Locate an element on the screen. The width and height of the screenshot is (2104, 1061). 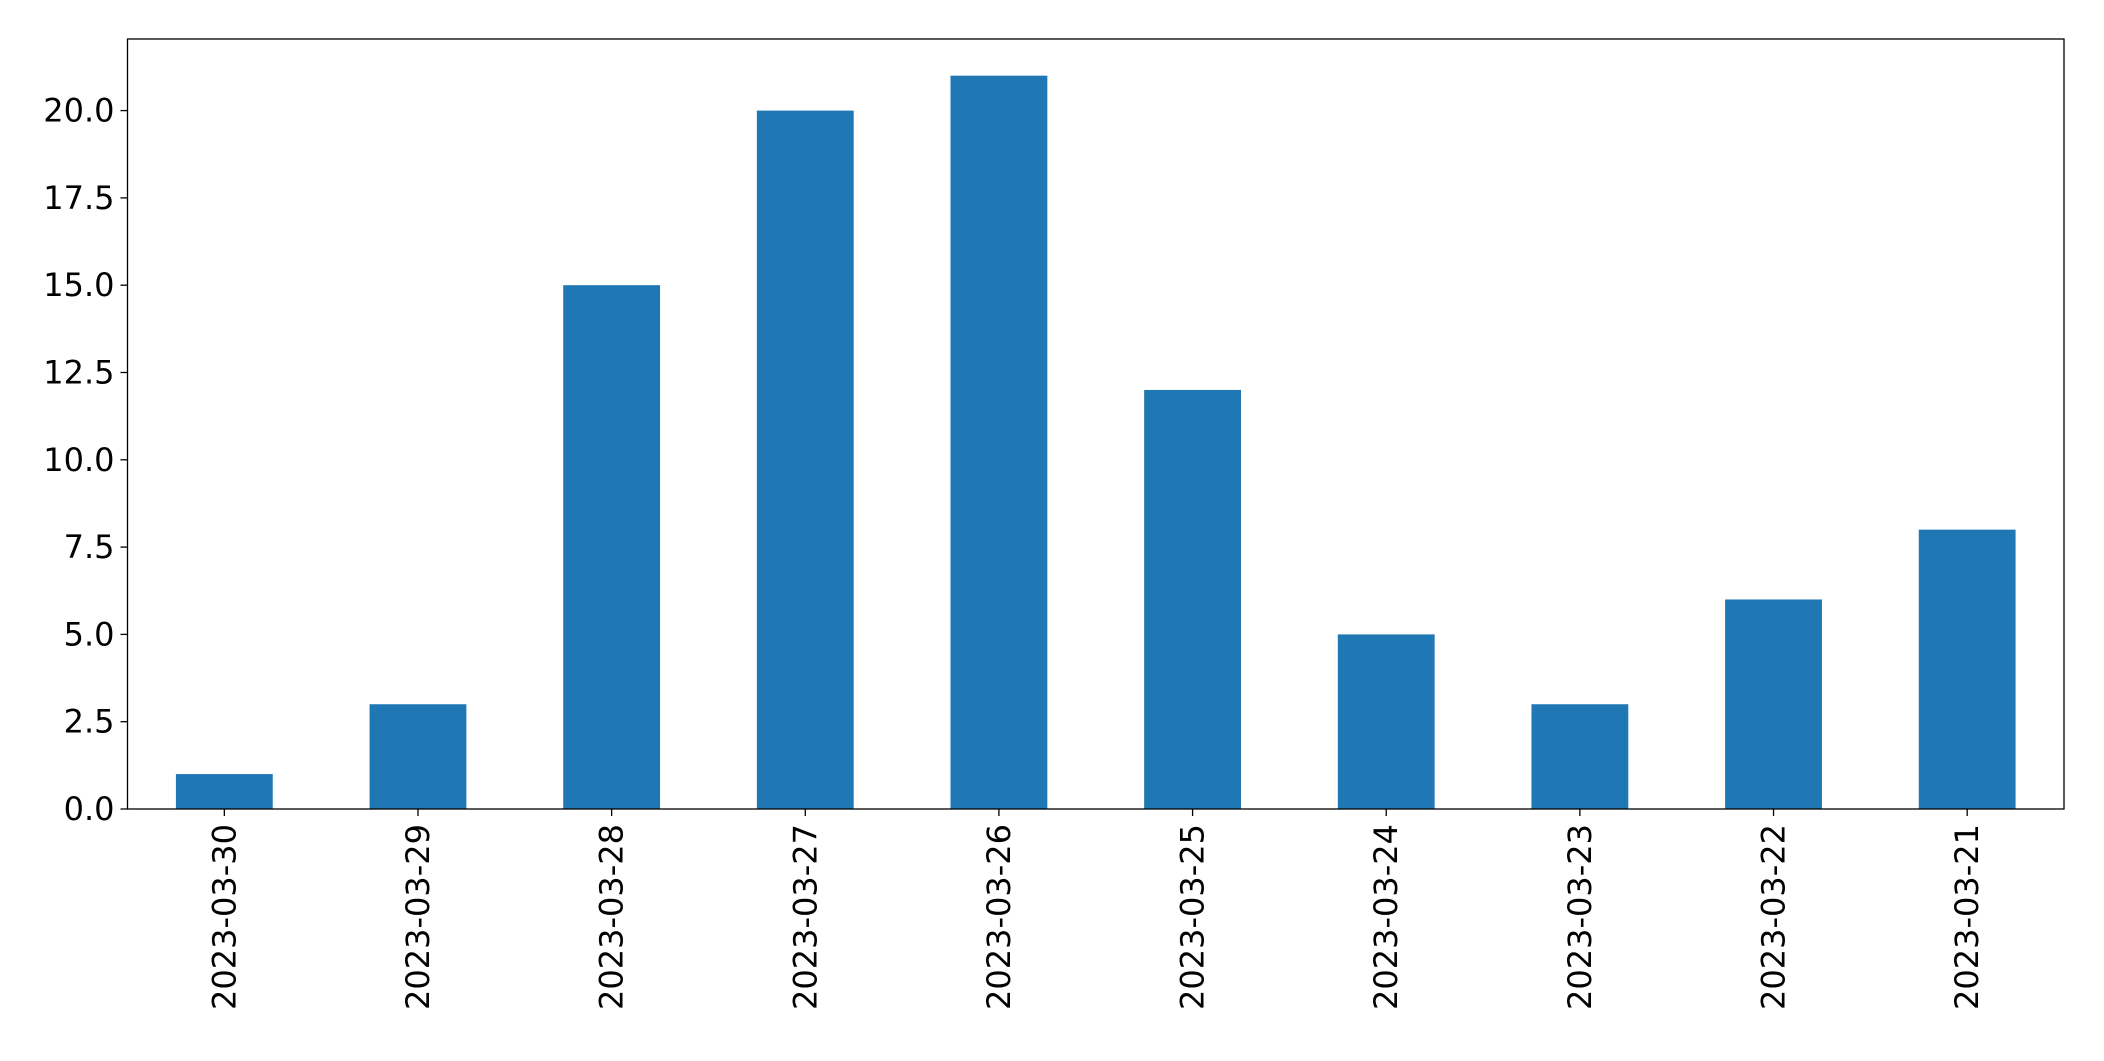
y-tick-label: 15.0 is located at coordinates (78, 285).